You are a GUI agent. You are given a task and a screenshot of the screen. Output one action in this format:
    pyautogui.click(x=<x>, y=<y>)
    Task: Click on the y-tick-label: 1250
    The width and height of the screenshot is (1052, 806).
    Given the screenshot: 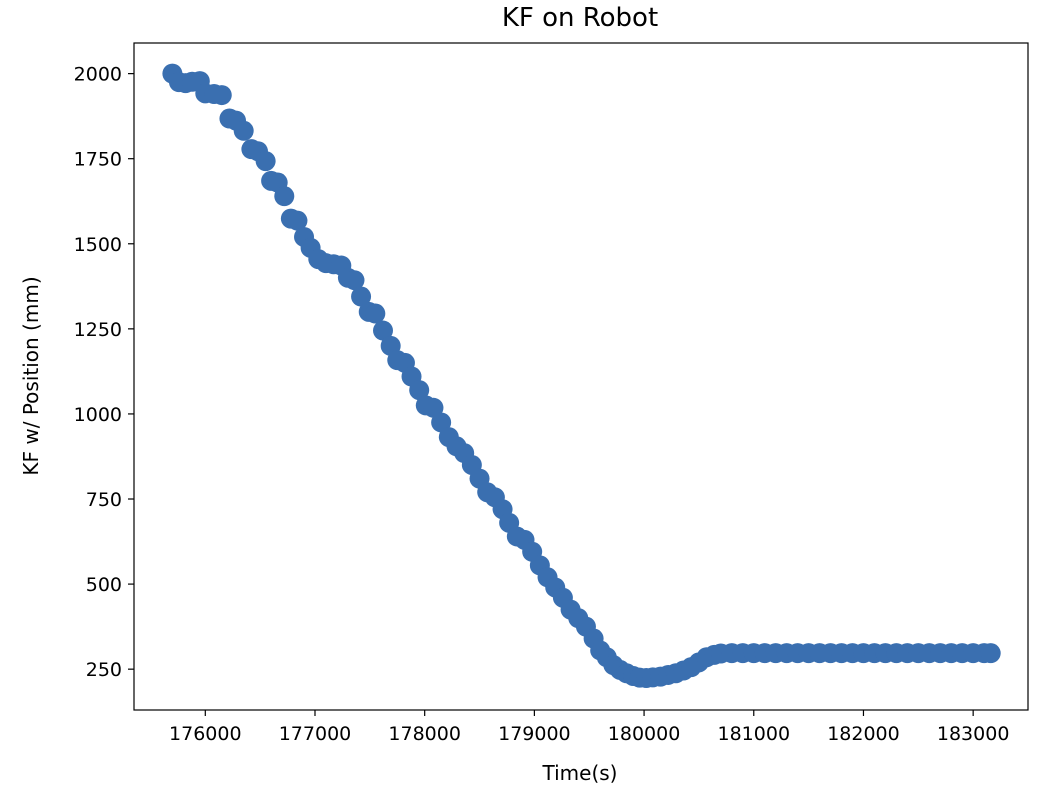 What is the action you would take?
    pyautogui.click(x=98, y=330)
    